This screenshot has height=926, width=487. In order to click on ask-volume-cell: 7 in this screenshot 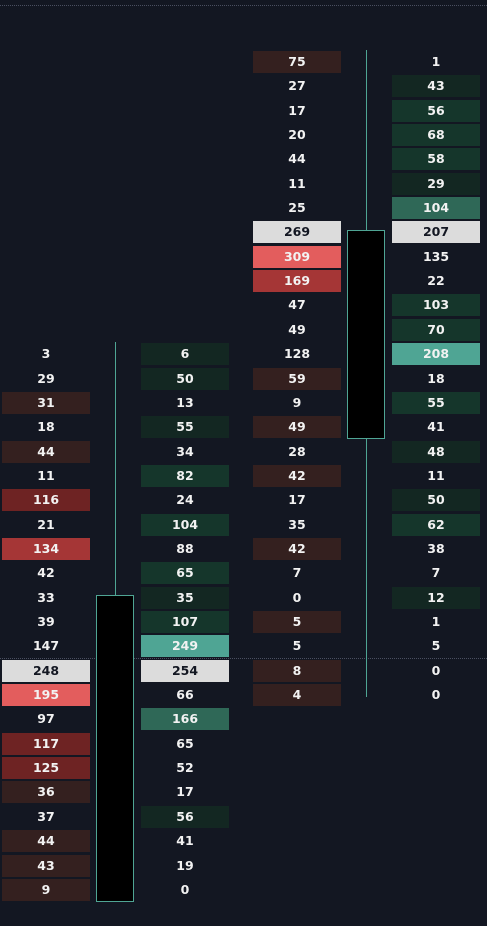, I will do `click(436, 573)`.